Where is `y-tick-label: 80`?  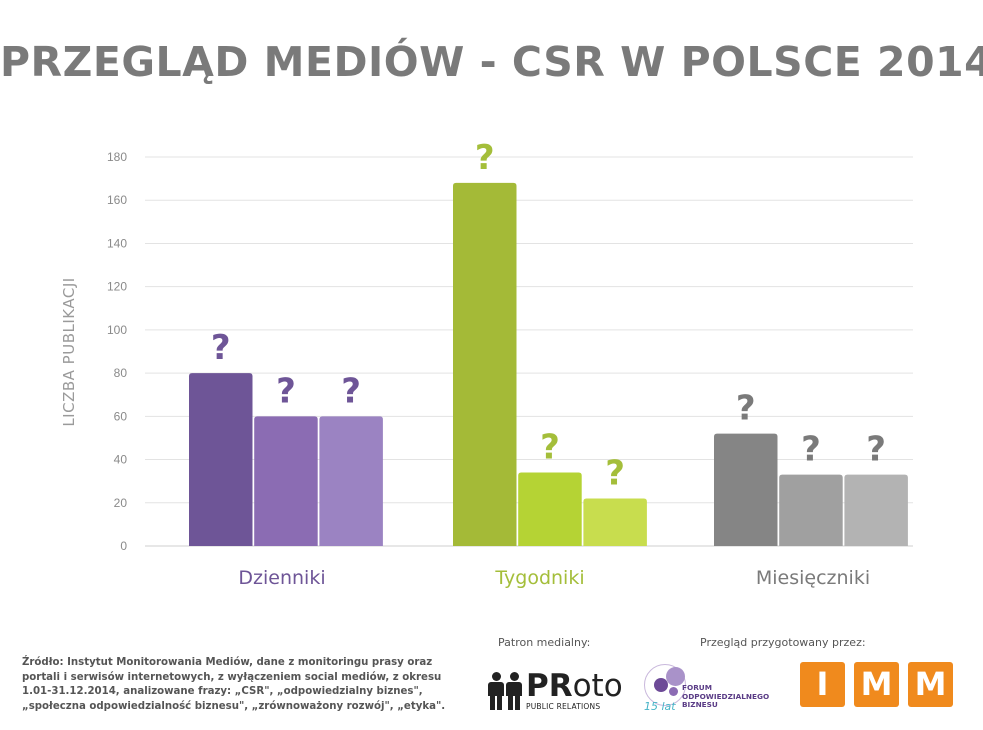
y-tick-label: 80 is located at coordinates (121, 373).